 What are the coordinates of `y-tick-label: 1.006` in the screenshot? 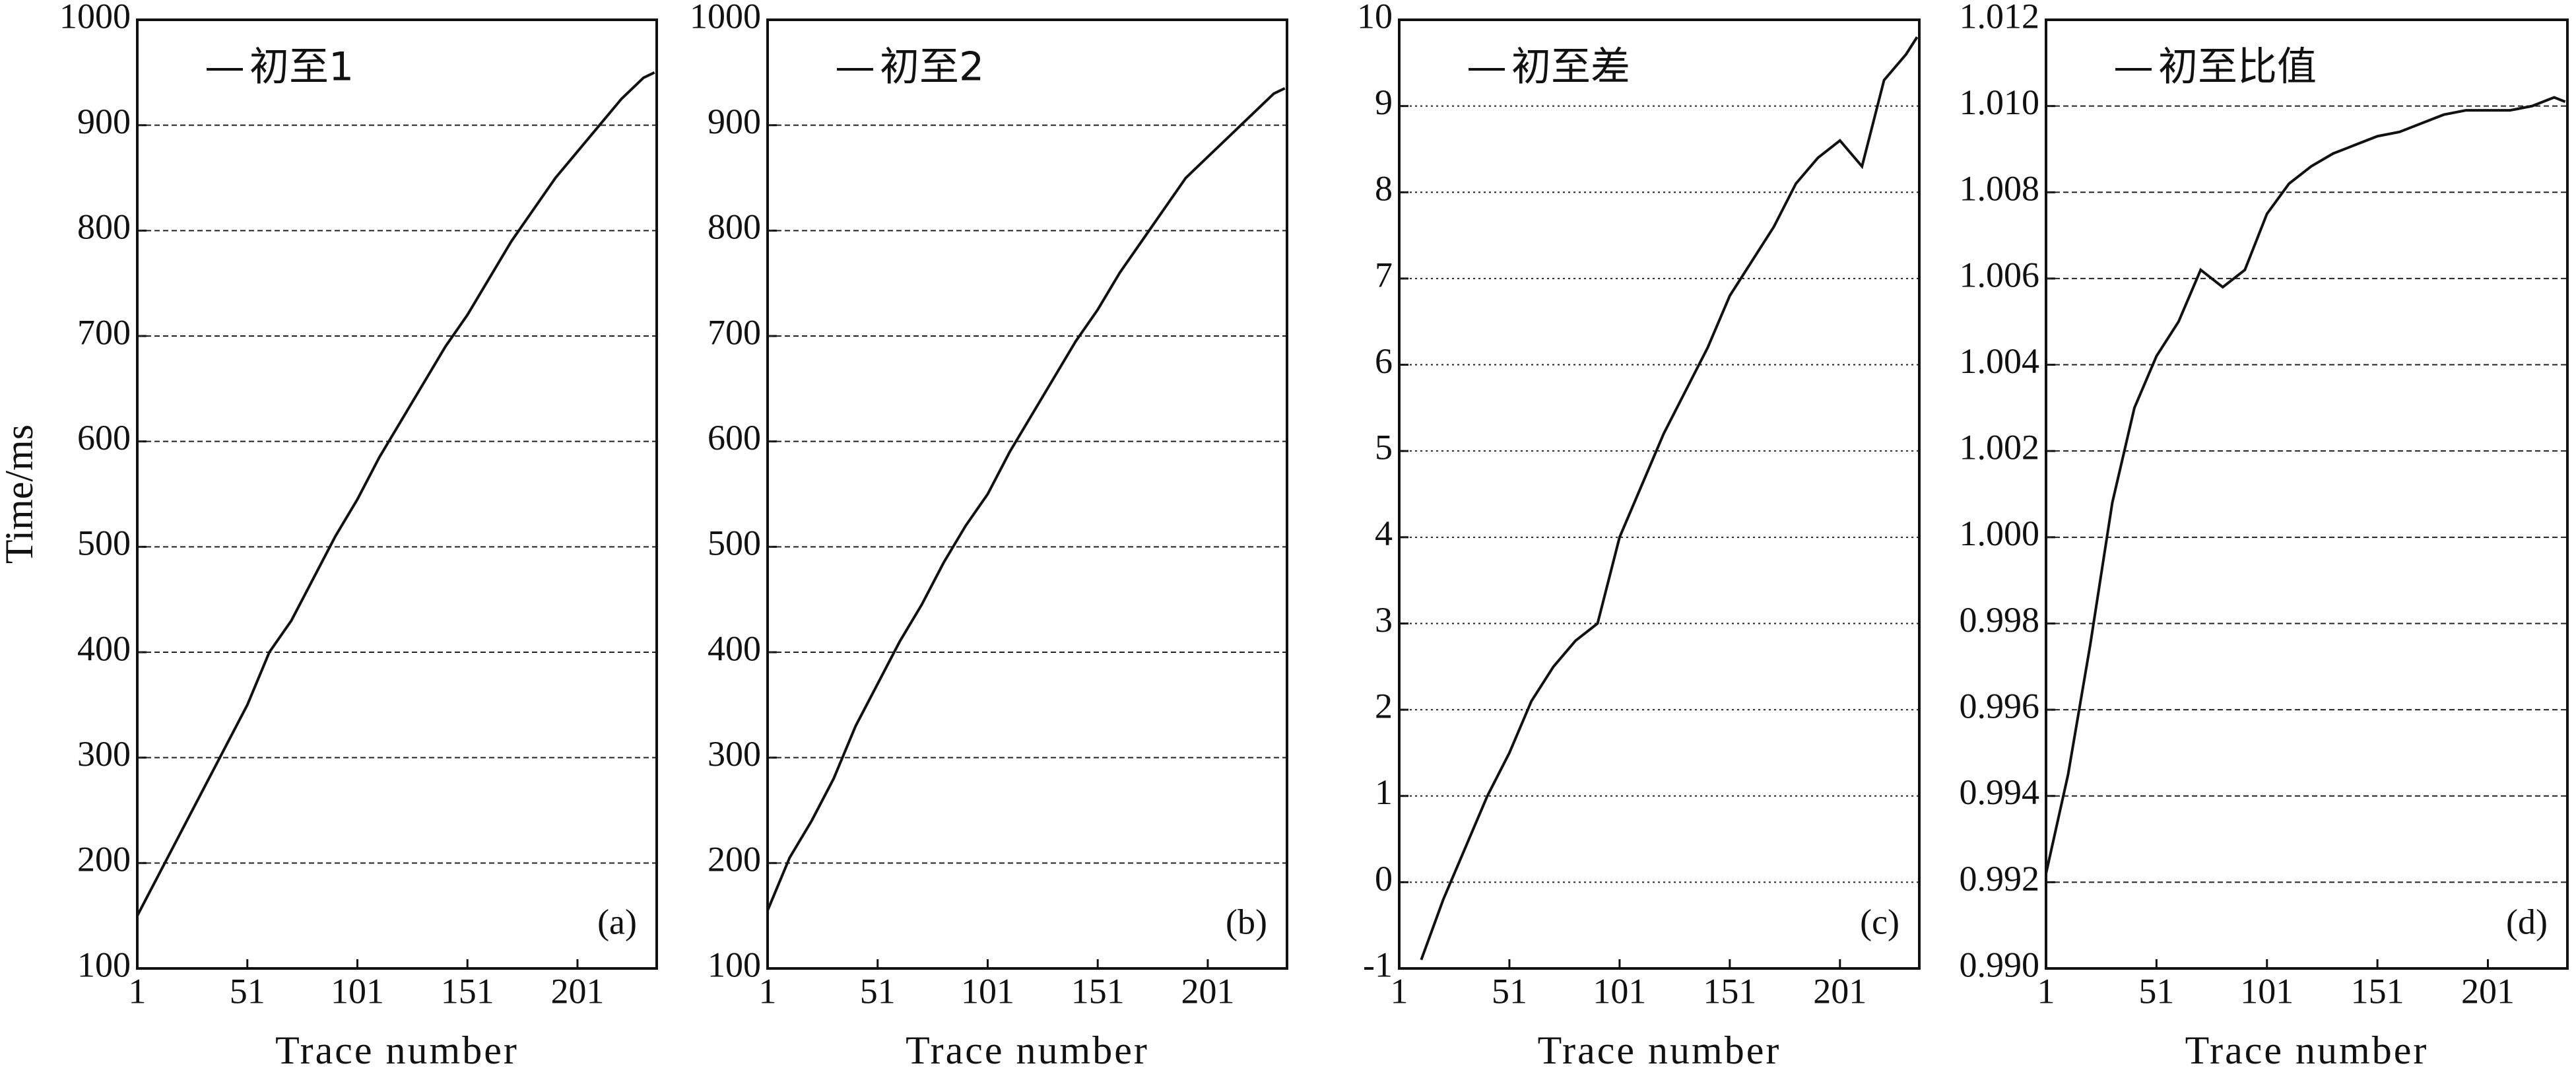 It's located at (2000, 274).